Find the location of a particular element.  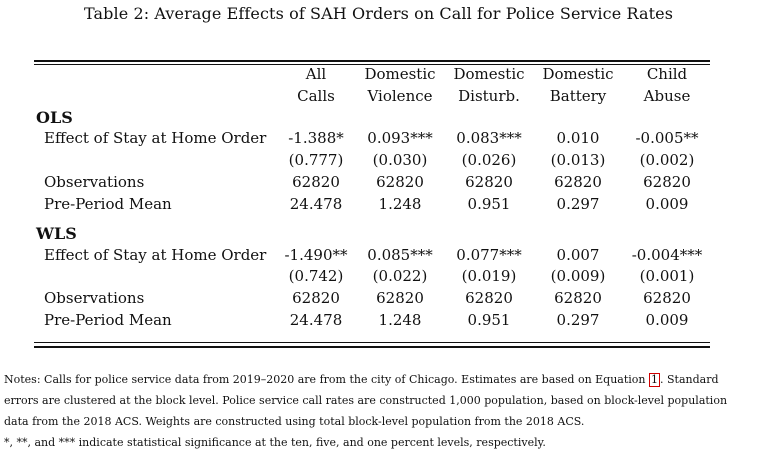

table-cell: -1.490** is located at coordinates (316, 255).